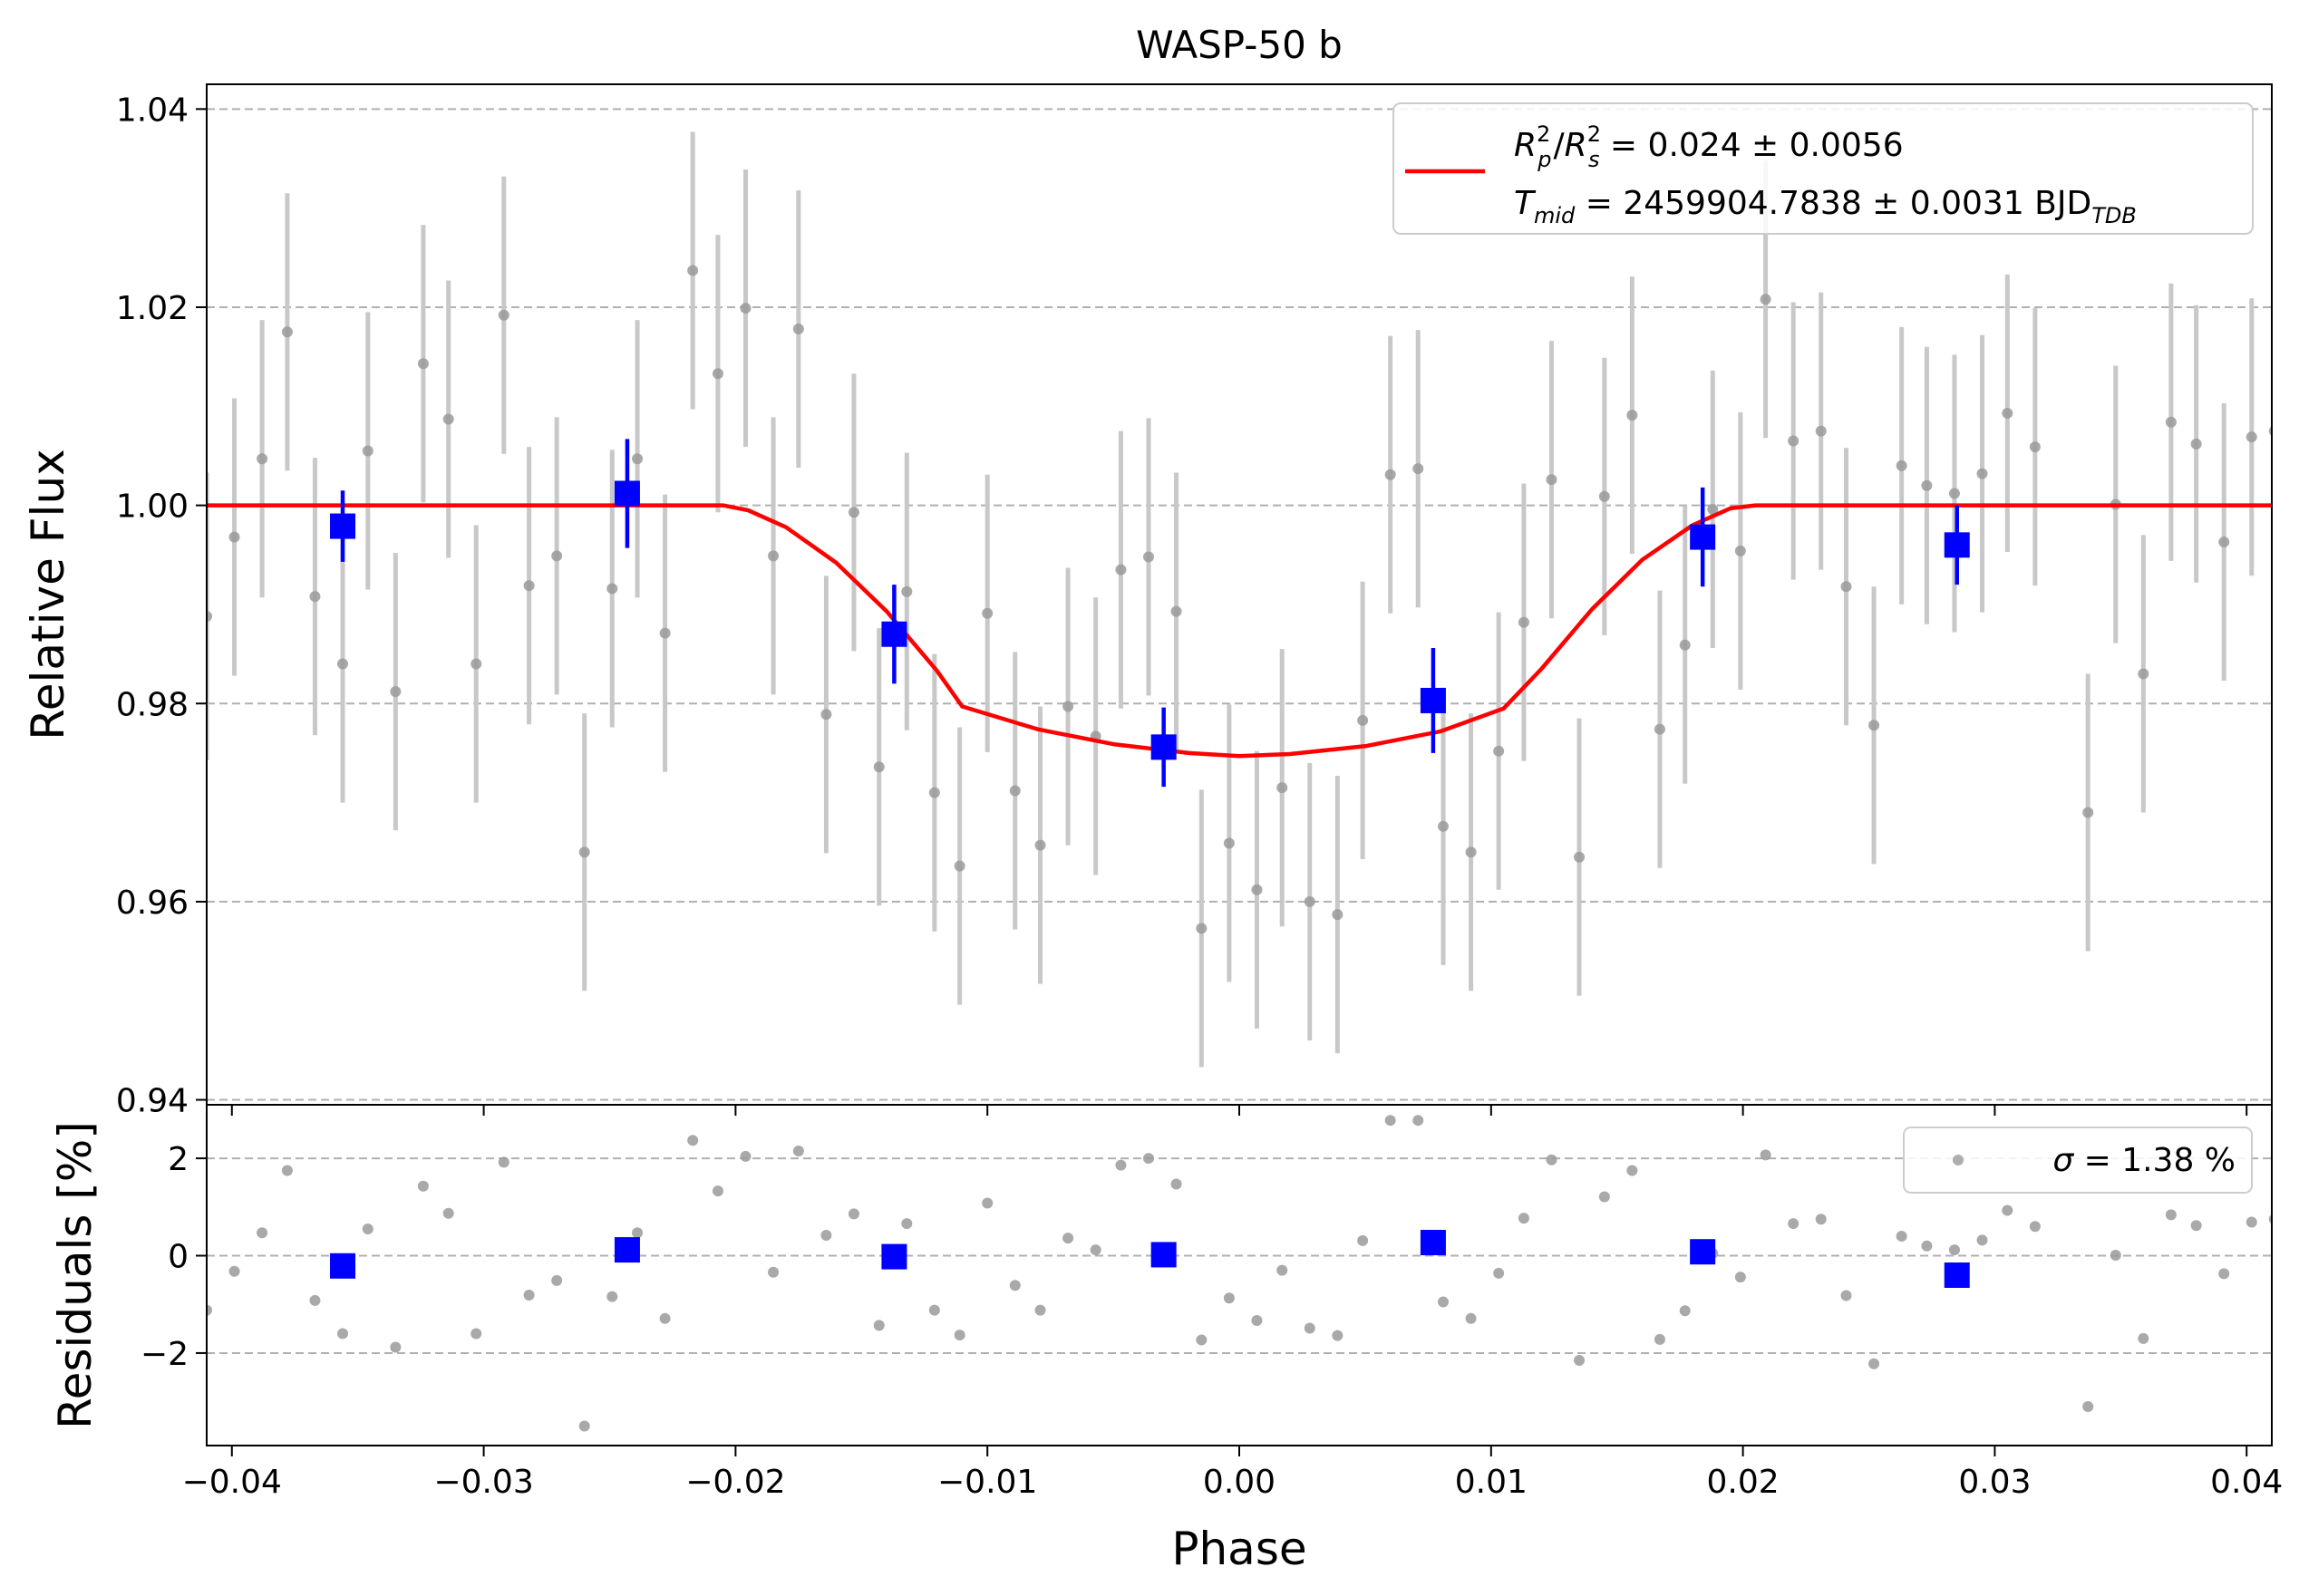 Image resolution: width=2299 pixels, height=1596 pixels. What do you see at coordinates (152, 903) in the screenshot?
I see `y-tick-label-top: 0.96` at bounding box center [152, 903].